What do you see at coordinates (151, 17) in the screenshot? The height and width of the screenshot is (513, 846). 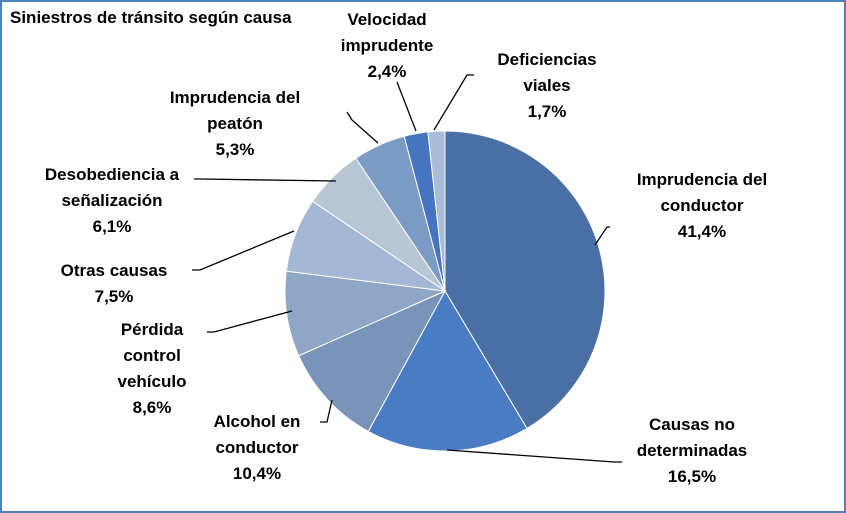 I see `chart-title: Siniestros de tránsito según causa` at bounding box center [151, 17].